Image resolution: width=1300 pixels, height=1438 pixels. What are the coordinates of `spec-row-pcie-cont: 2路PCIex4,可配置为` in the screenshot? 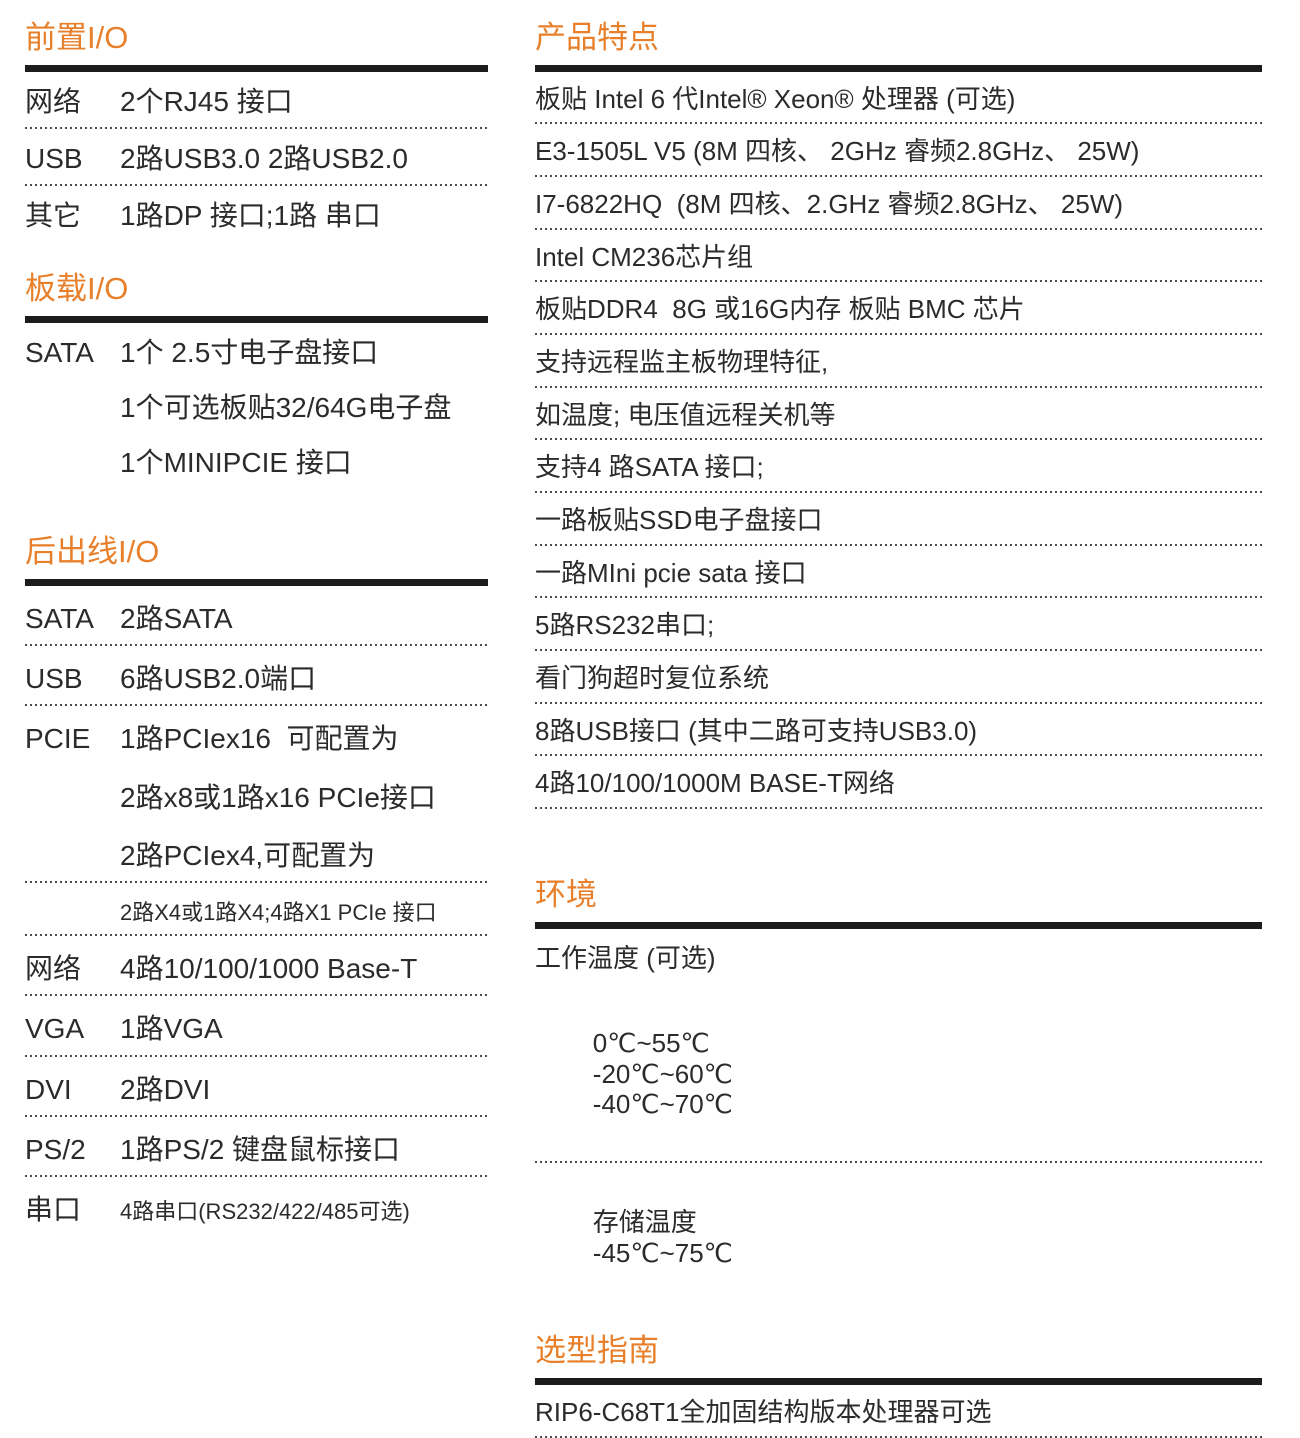 It's located at (256, 852).